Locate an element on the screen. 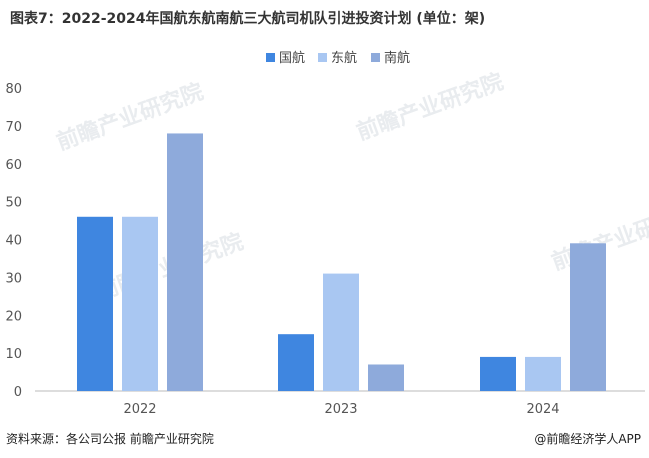 The height and width of the screenshot is (458, 649). bar-国航-2023 is located at coordinates (296, 362).